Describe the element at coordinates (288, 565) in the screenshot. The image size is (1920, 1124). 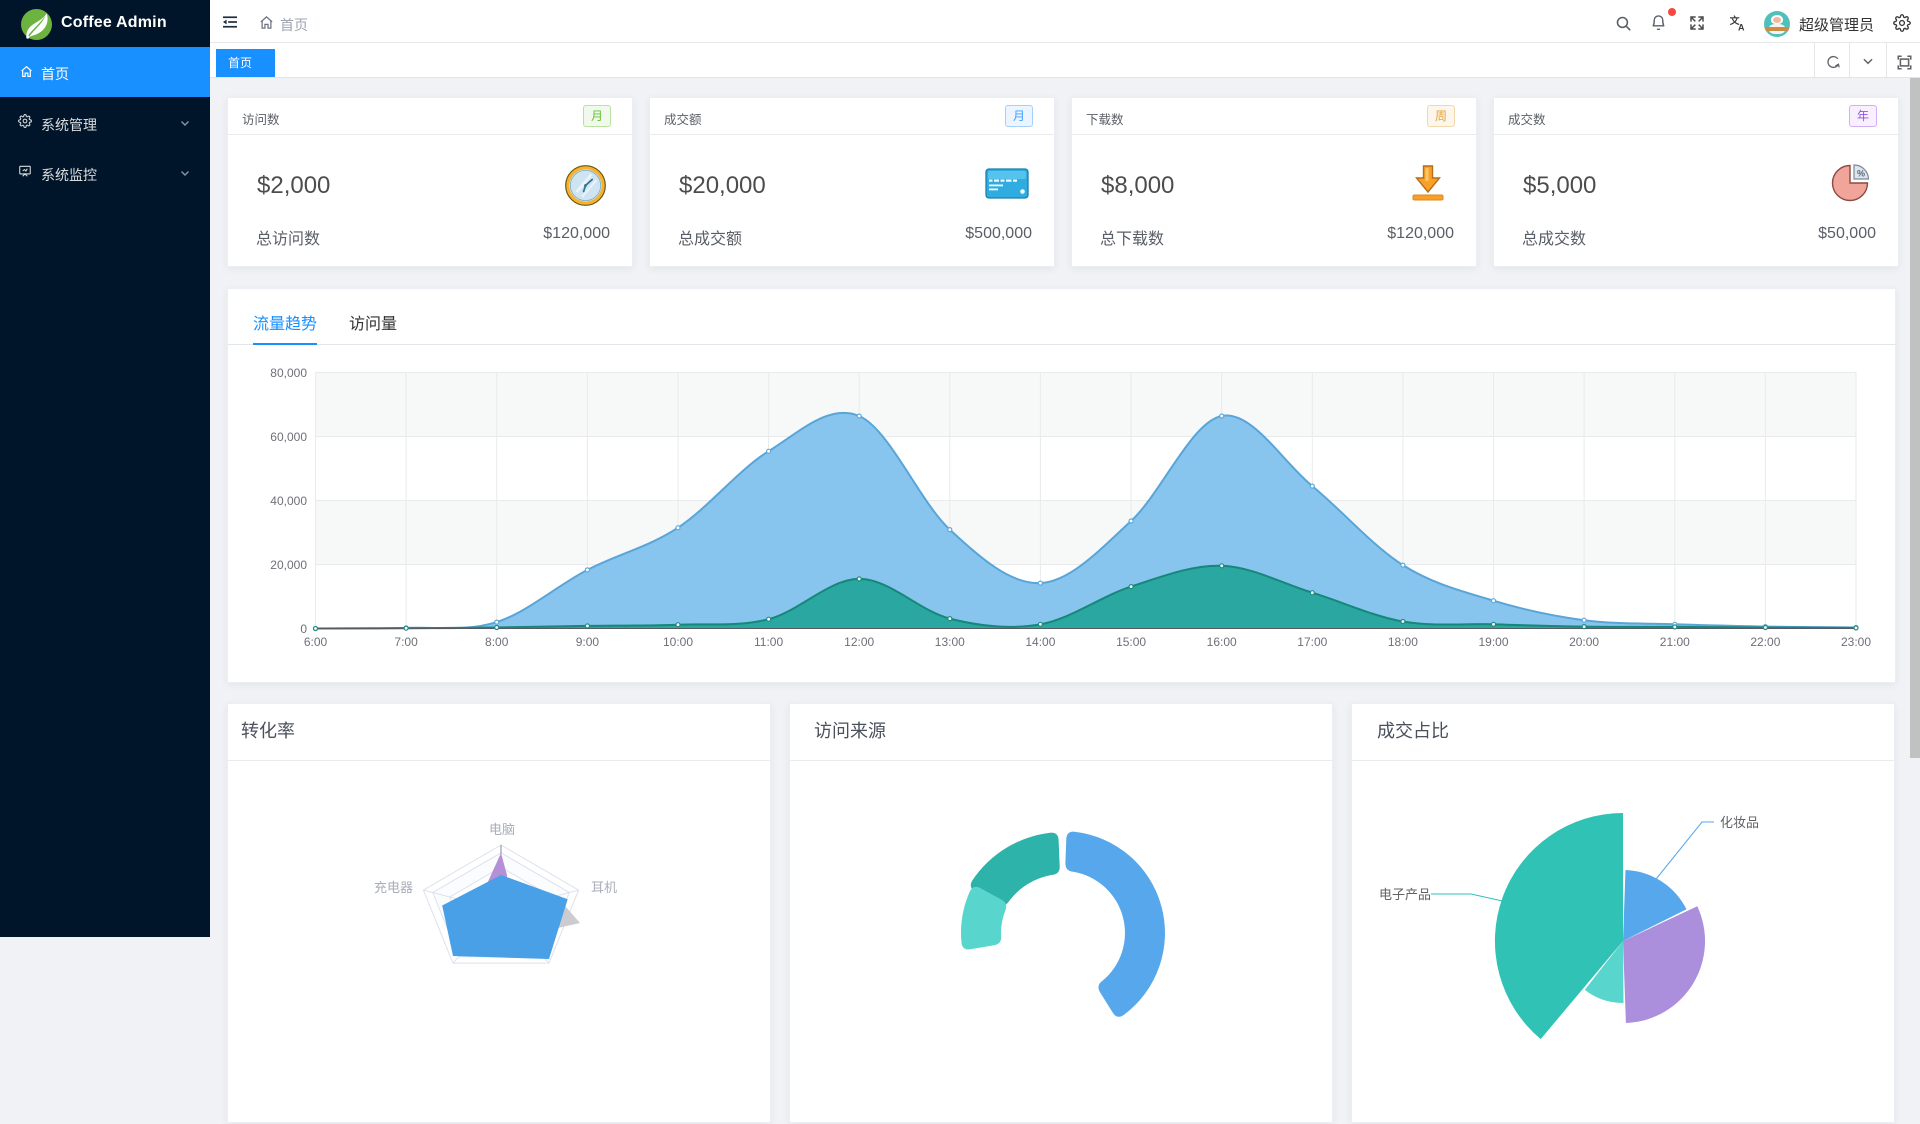
I see `svg-text: 20,000` at that location.